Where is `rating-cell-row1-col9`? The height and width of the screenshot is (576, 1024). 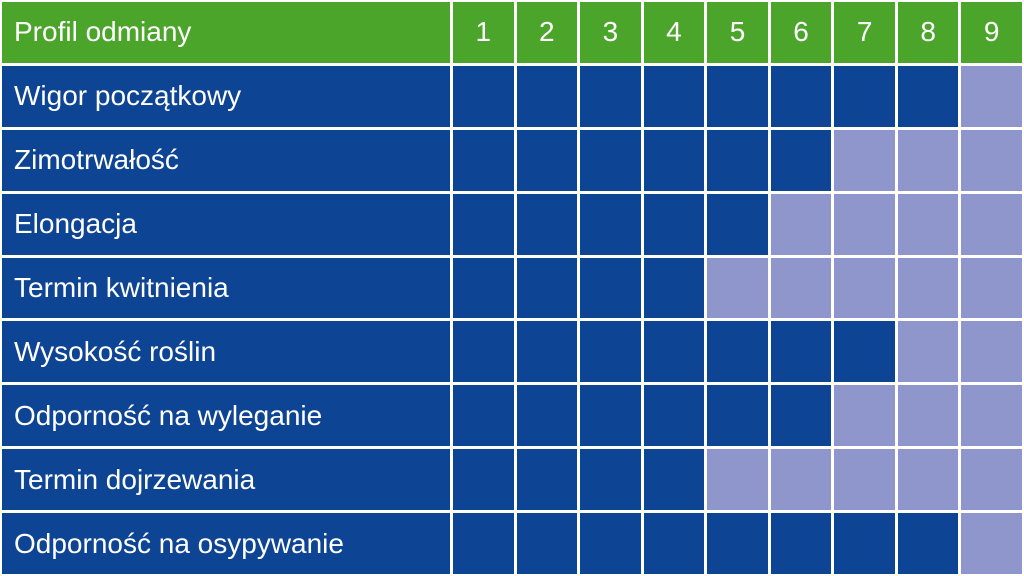
rating-cell-row1-col9 is located at coordinates (991, 96).